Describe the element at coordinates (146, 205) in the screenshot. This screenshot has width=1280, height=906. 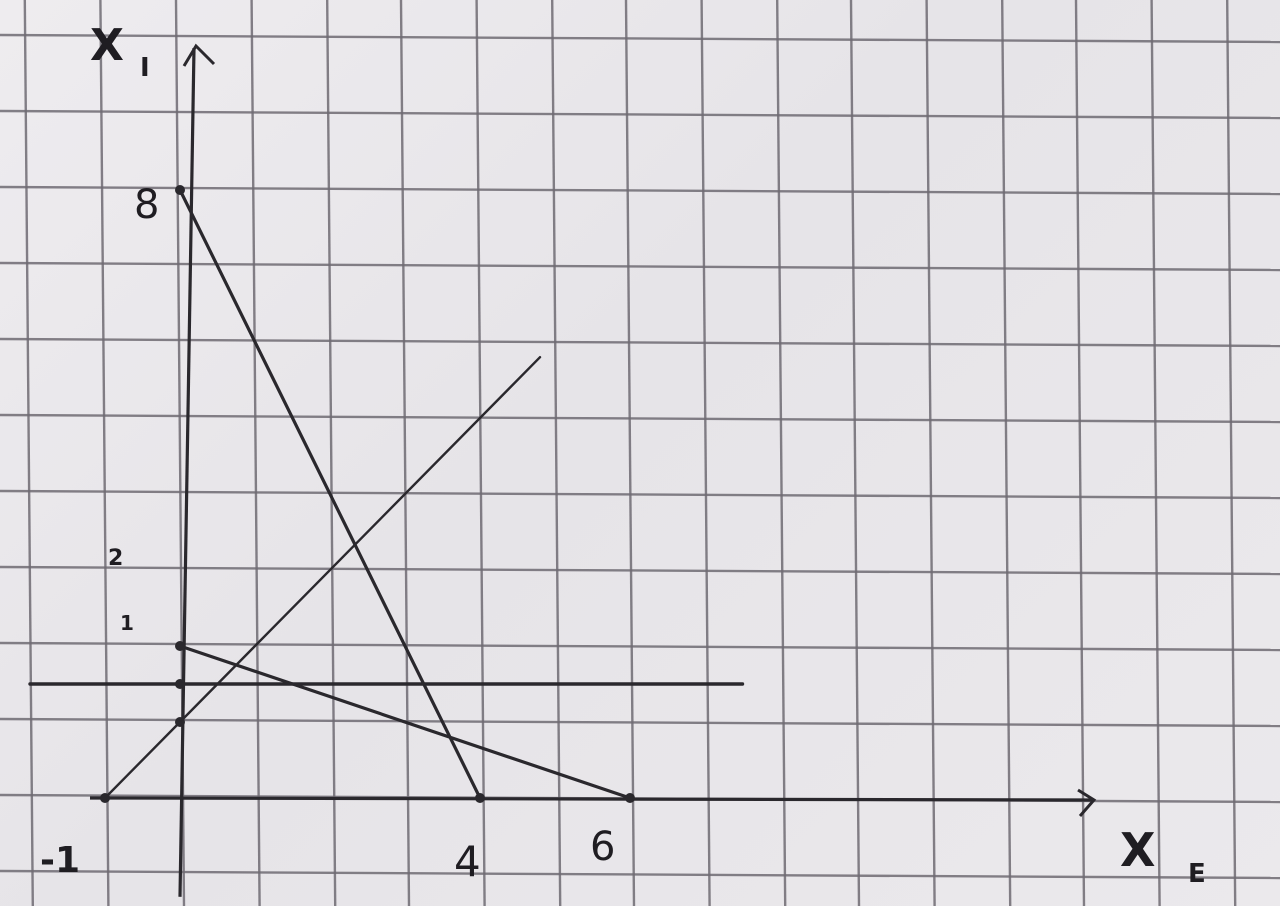
I see `y-tick-label-8: 8` at that location.